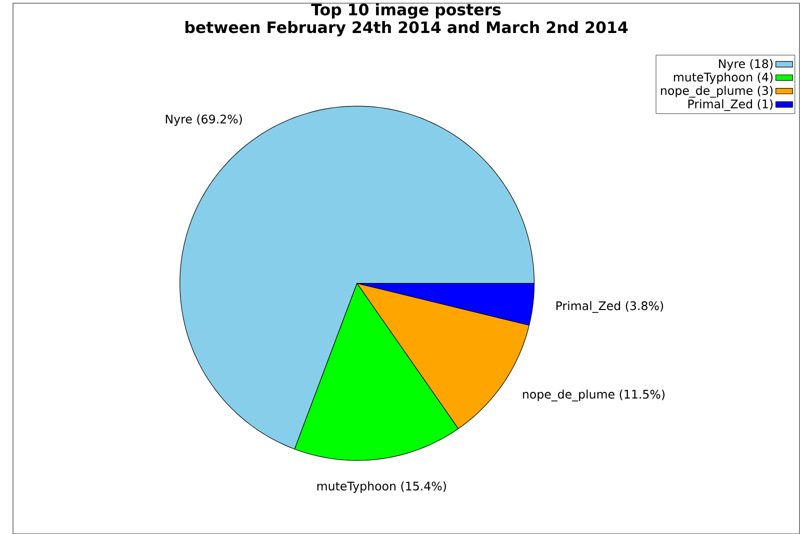 This screenshot has width=800, height=534. Describe the element at coordinates (717, 92) in the screenshot. I see `legend-label: nope_de_plume (3)` at that location.